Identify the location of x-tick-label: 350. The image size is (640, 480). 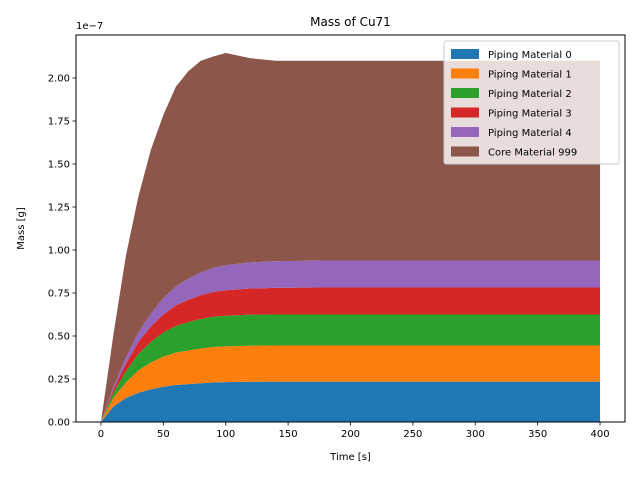
(537, 434).